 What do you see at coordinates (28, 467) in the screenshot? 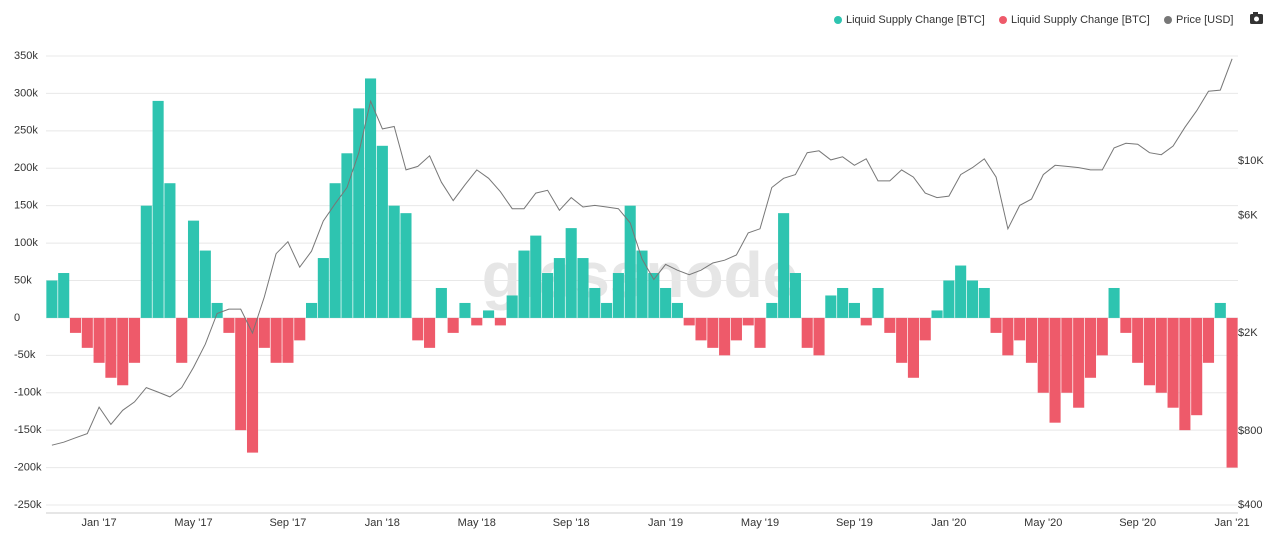
I see `y-tick-label: -200k` at bounding box center [28, 467].